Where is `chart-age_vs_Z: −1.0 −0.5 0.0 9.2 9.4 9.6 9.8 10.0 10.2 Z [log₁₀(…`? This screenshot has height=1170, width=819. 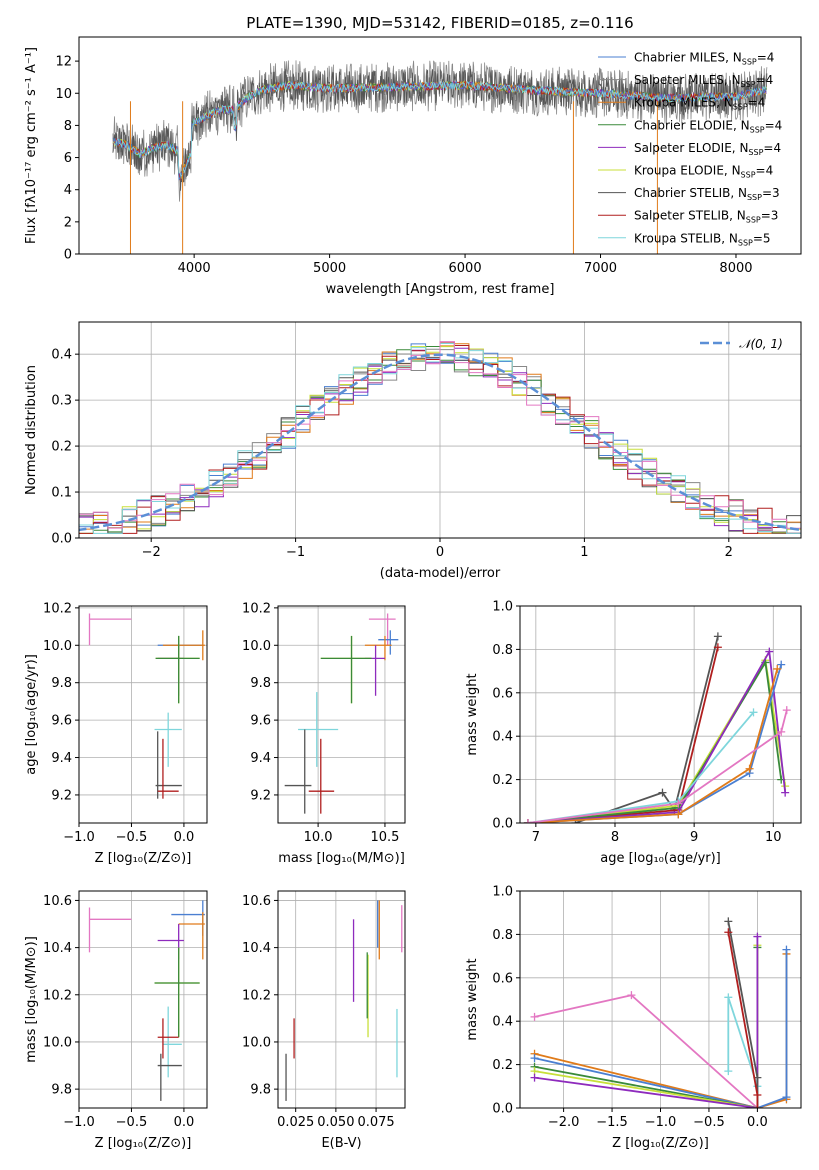 chart-age_vs_Z: −1.0 −0.5 0.0 9.2 9.4 9.6 9.8 10.0 10.2 Z [log₁₀(… is located at coordinates (116, 733).